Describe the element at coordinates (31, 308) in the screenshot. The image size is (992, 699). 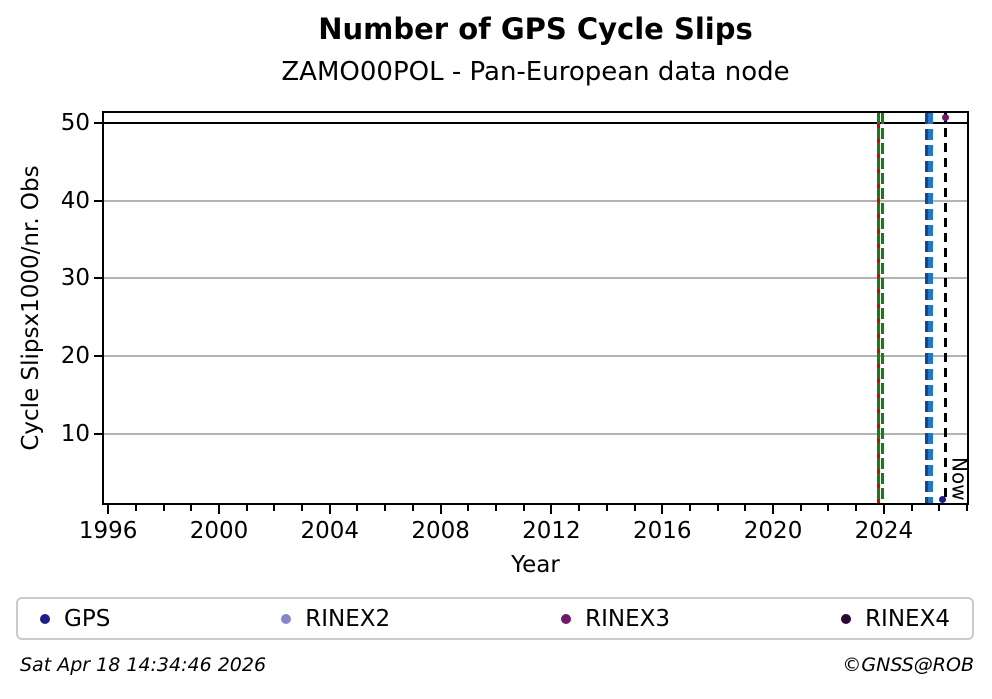
I see `y-axis-label: Cycle Slipsx1000/nr. Obs` at that location.